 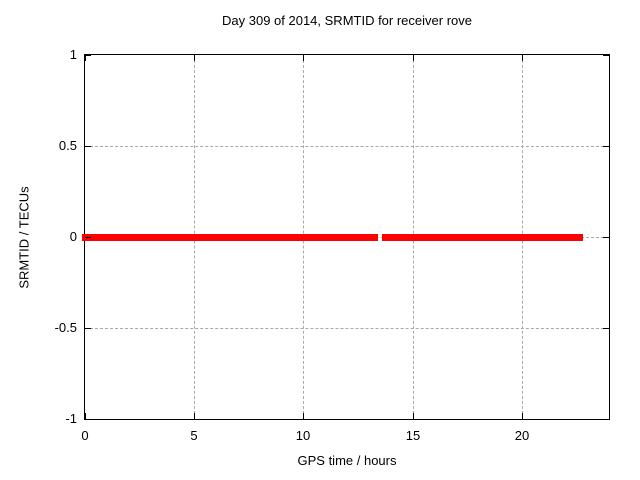 I want to click on y-tick-label: -1, so click(x=71, y=418).